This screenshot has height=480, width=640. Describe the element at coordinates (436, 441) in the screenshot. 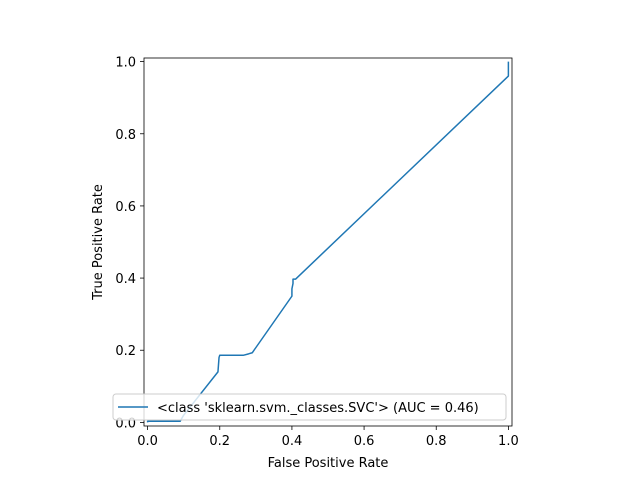

I see `x-tick-label: 0.8` at that location.